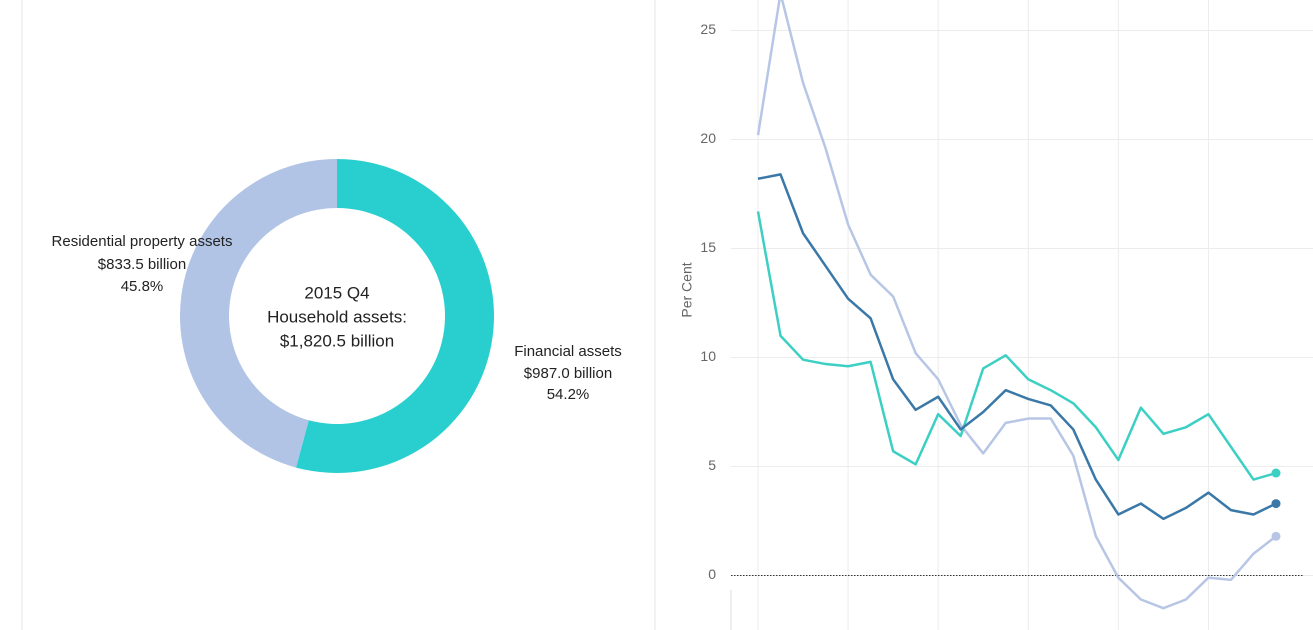 The image size is (1313, 630). I want to click on y-tick-label: 15, so click(708, 247).